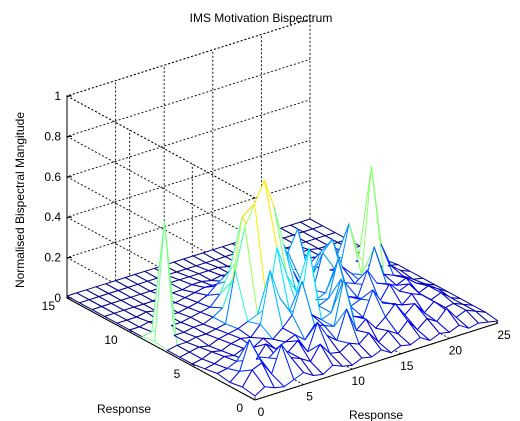 This screenshot has height=421, width=520. I want to click on x-tick-label: 10, so click(359, 381).